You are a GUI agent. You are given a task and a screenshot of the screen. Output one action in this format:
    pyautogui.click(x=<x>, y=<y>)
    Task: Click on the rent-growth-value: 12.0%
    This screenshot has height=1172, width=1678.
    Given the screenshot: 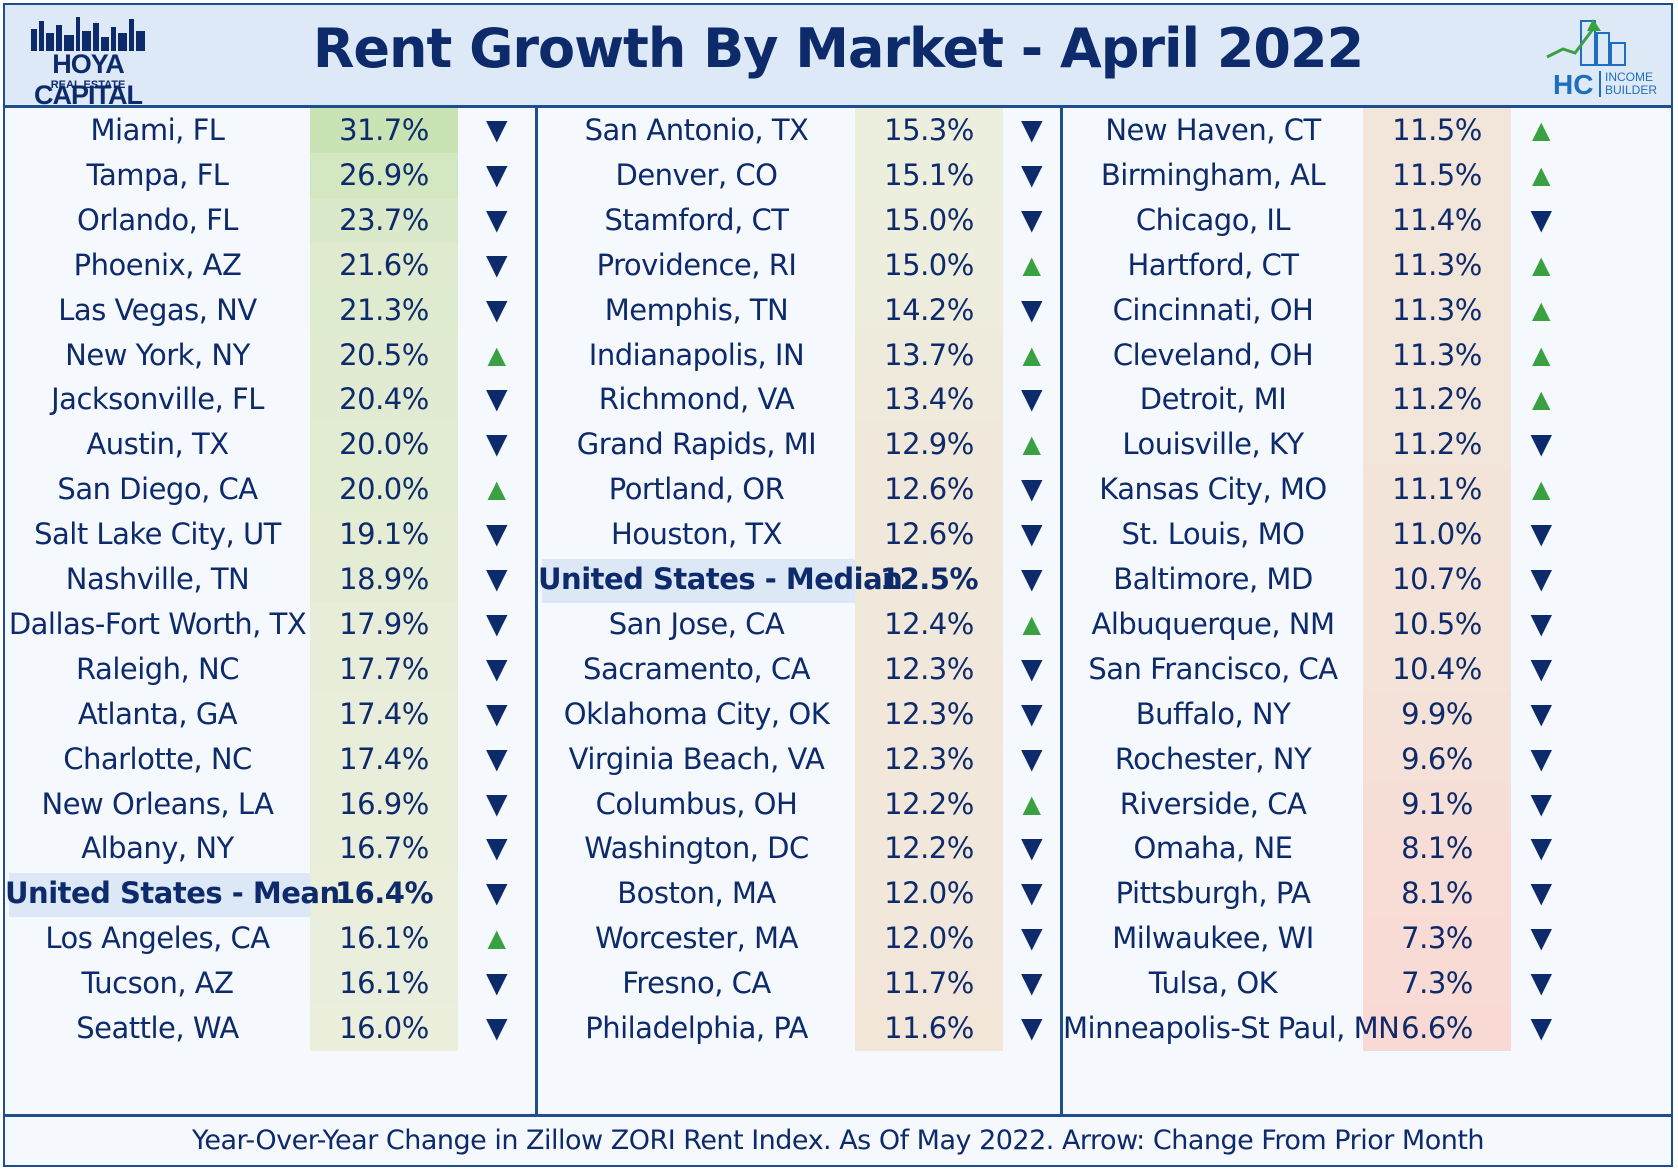 What is the action you would take?
    pyautogui.click(x=929, y=938)
    